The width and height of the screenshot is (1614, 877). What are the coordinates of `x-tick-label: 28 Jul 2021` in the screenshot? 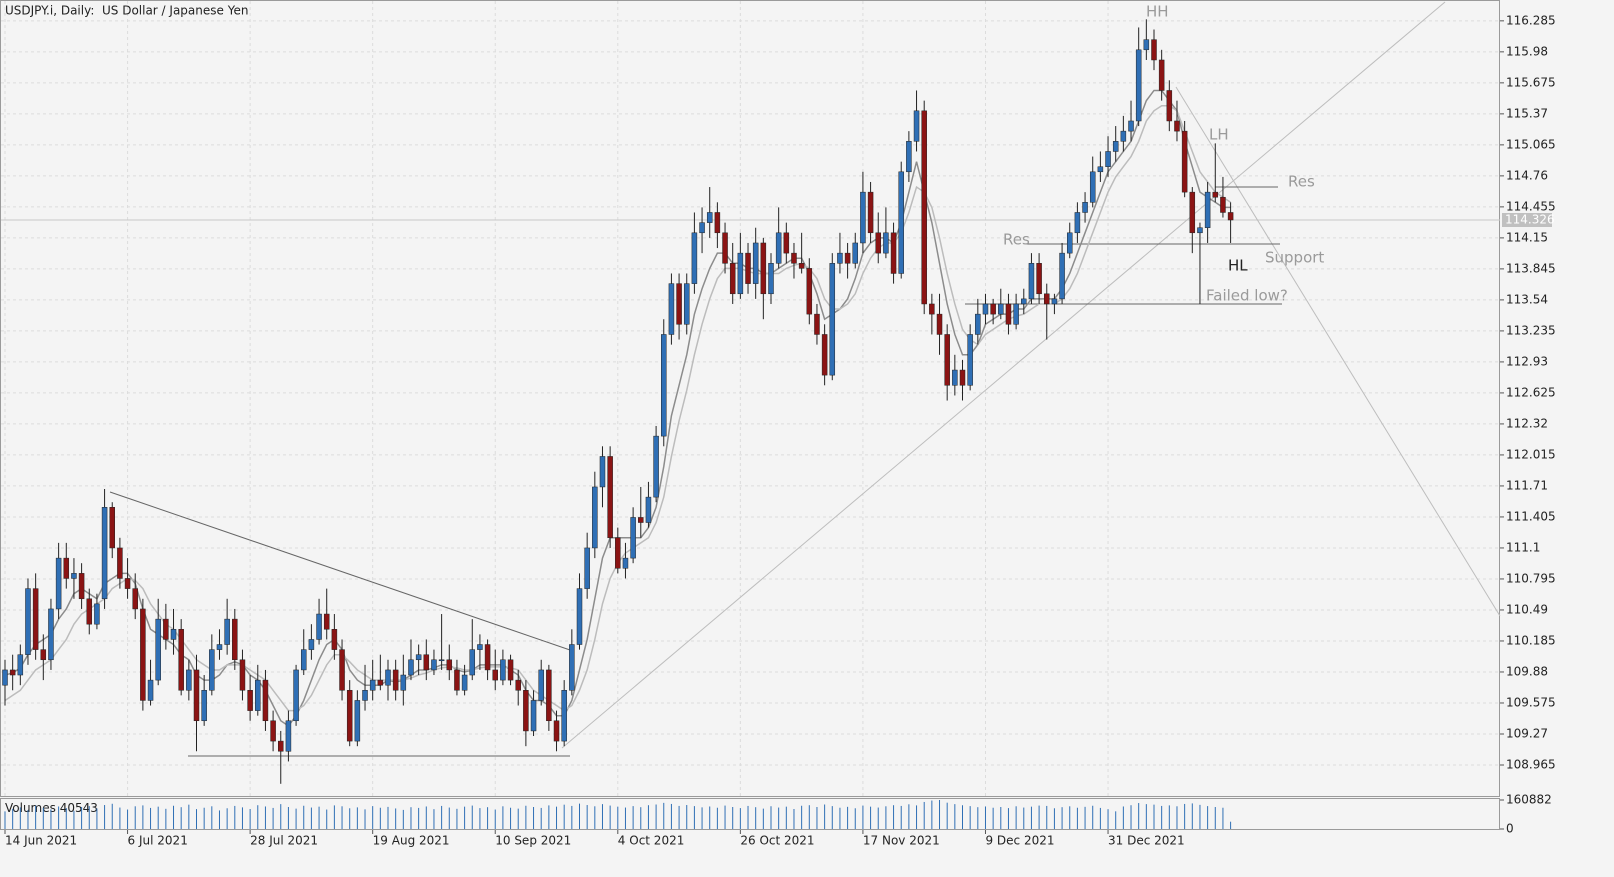 It's located at (284, 841).